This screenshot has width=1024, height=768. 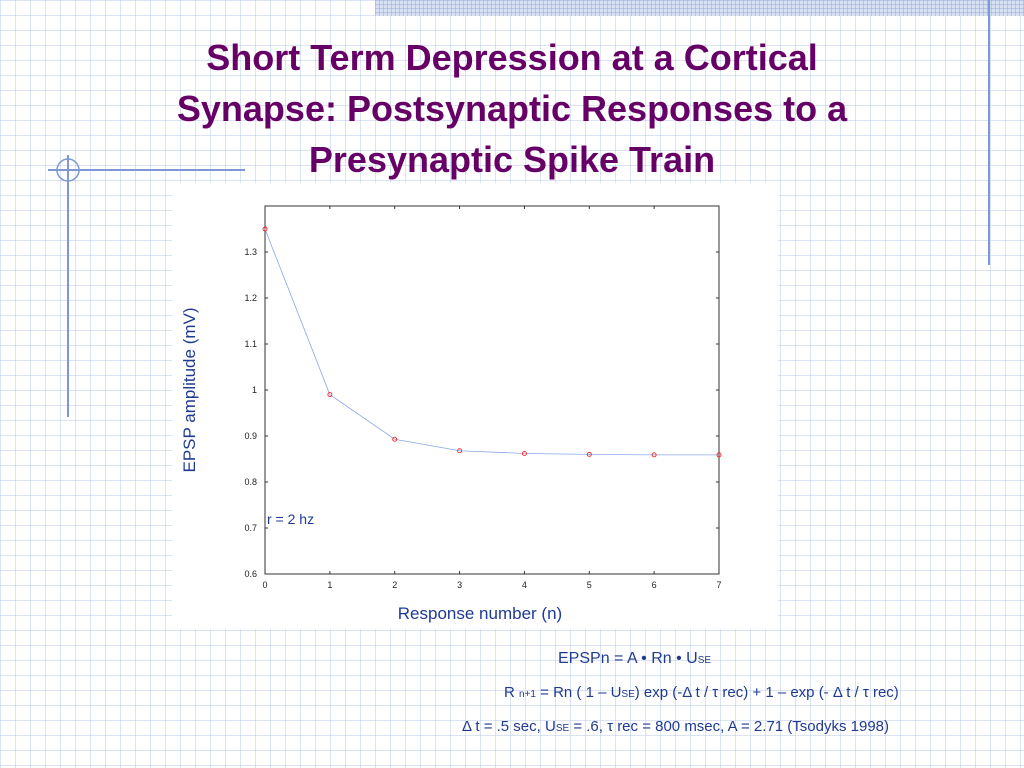 What do you see at coordinates (394, 585) in the screenshot?
I see `x-tick-label: 2` at bounding box center [394, 585].